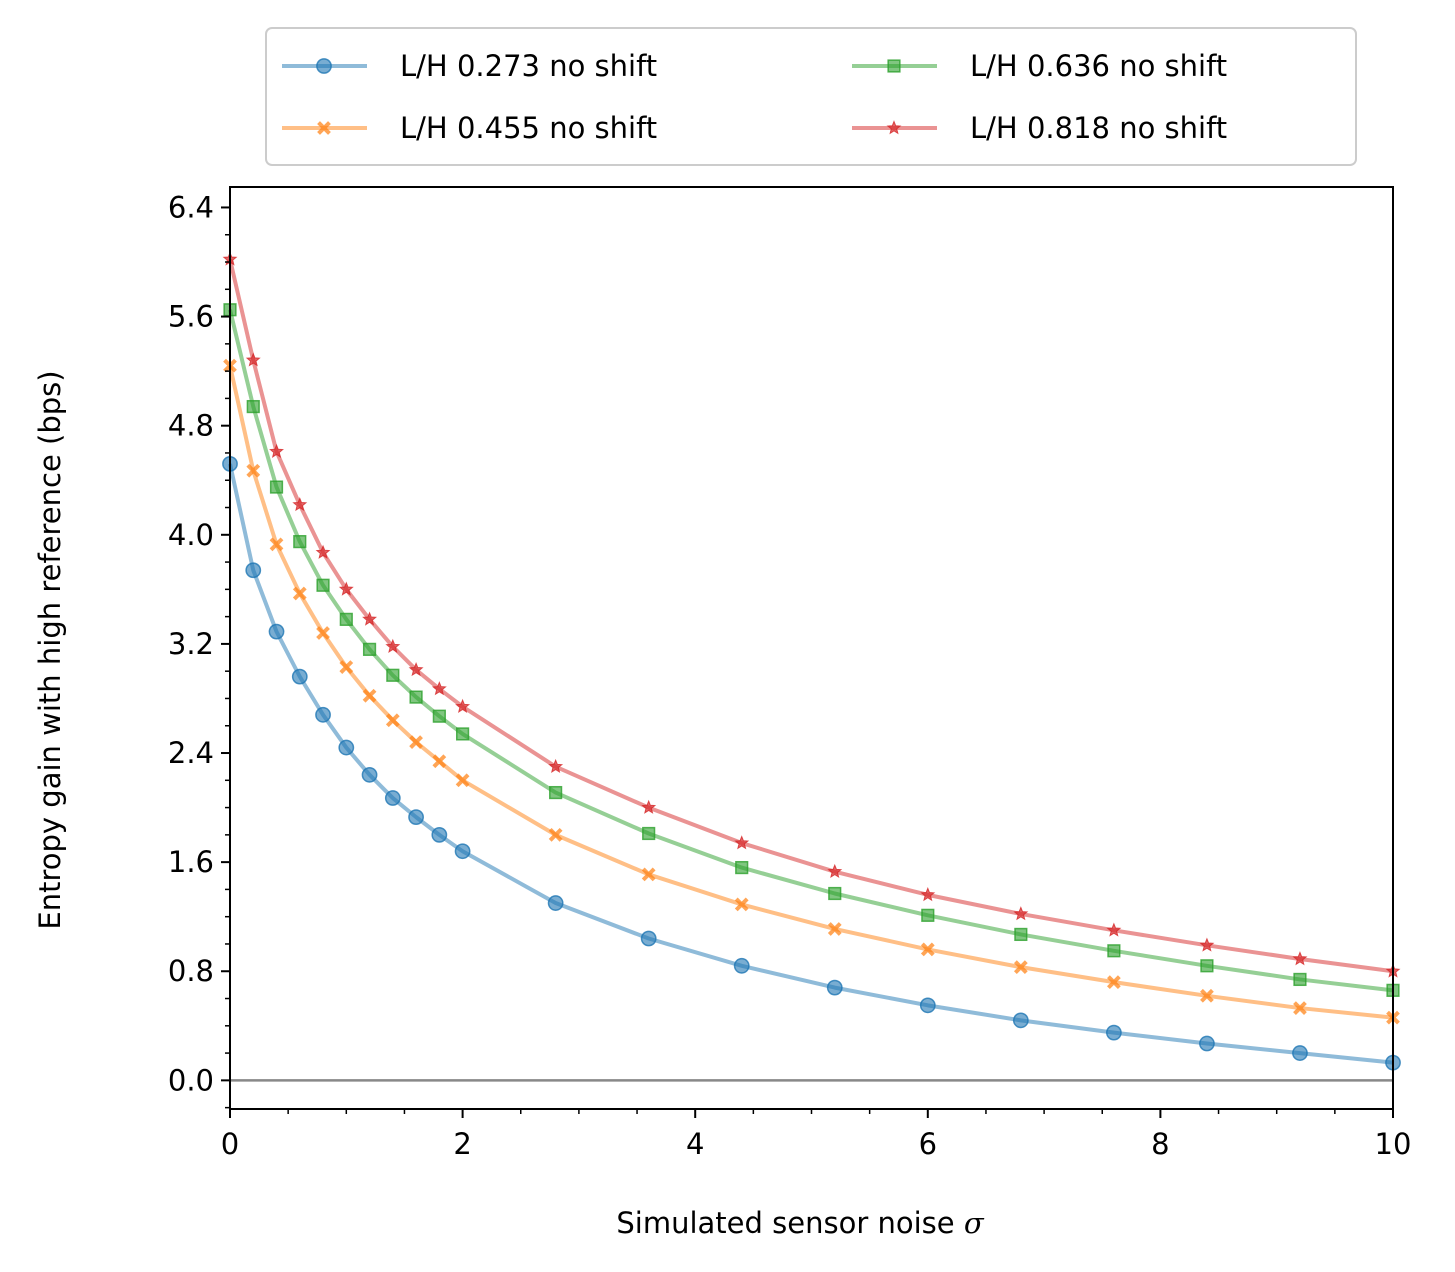 The height and width of the screenshot is (1272, 1455). What do you see at coordinates (528, 128) in the screenshot?
I see `legend-label: L/H 0.455 no shift` at bounding box center [528, 128].